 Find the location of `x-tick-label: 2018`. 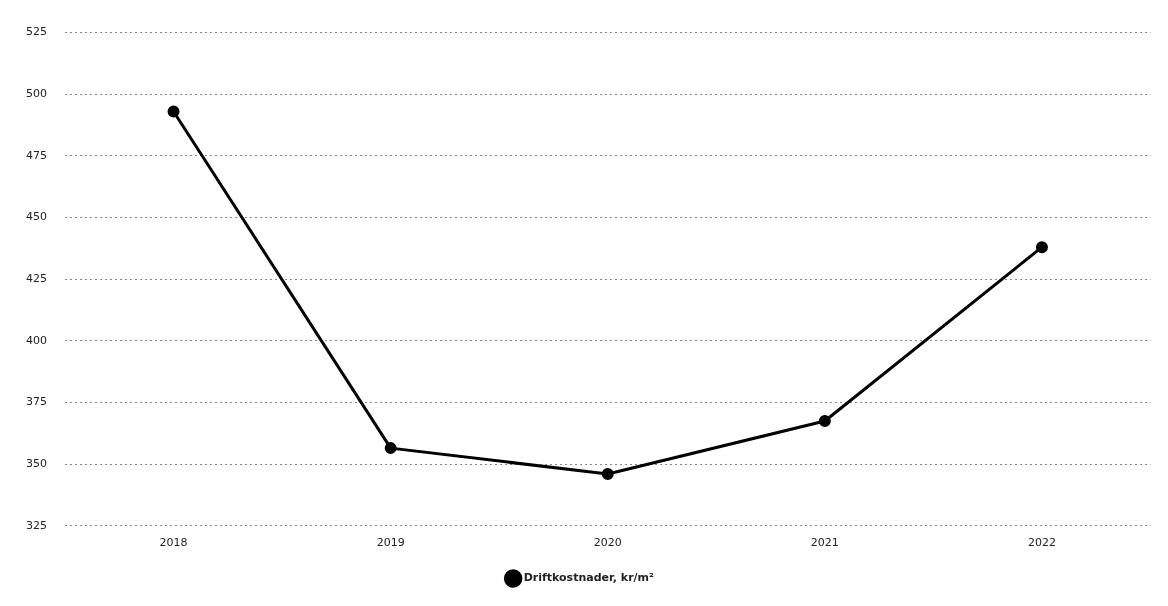

x-tick-label: 2018 is located at coordinates (173, 543).